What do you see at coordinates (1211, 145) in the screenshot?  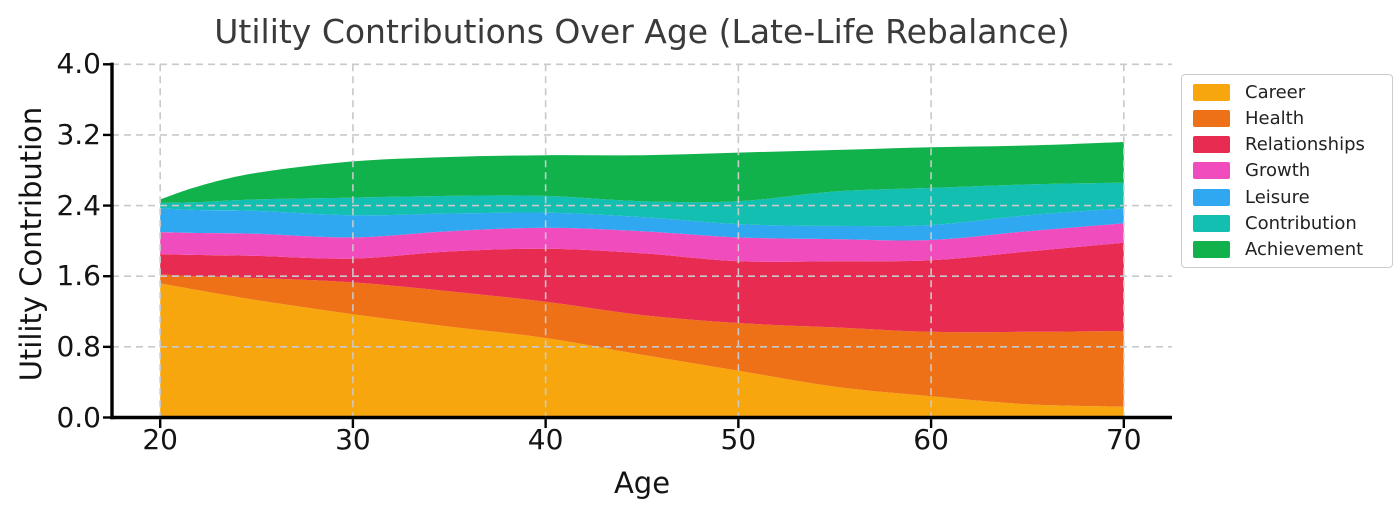 I see `legend-swatch-relationships` at bounding box center [1211, 145].